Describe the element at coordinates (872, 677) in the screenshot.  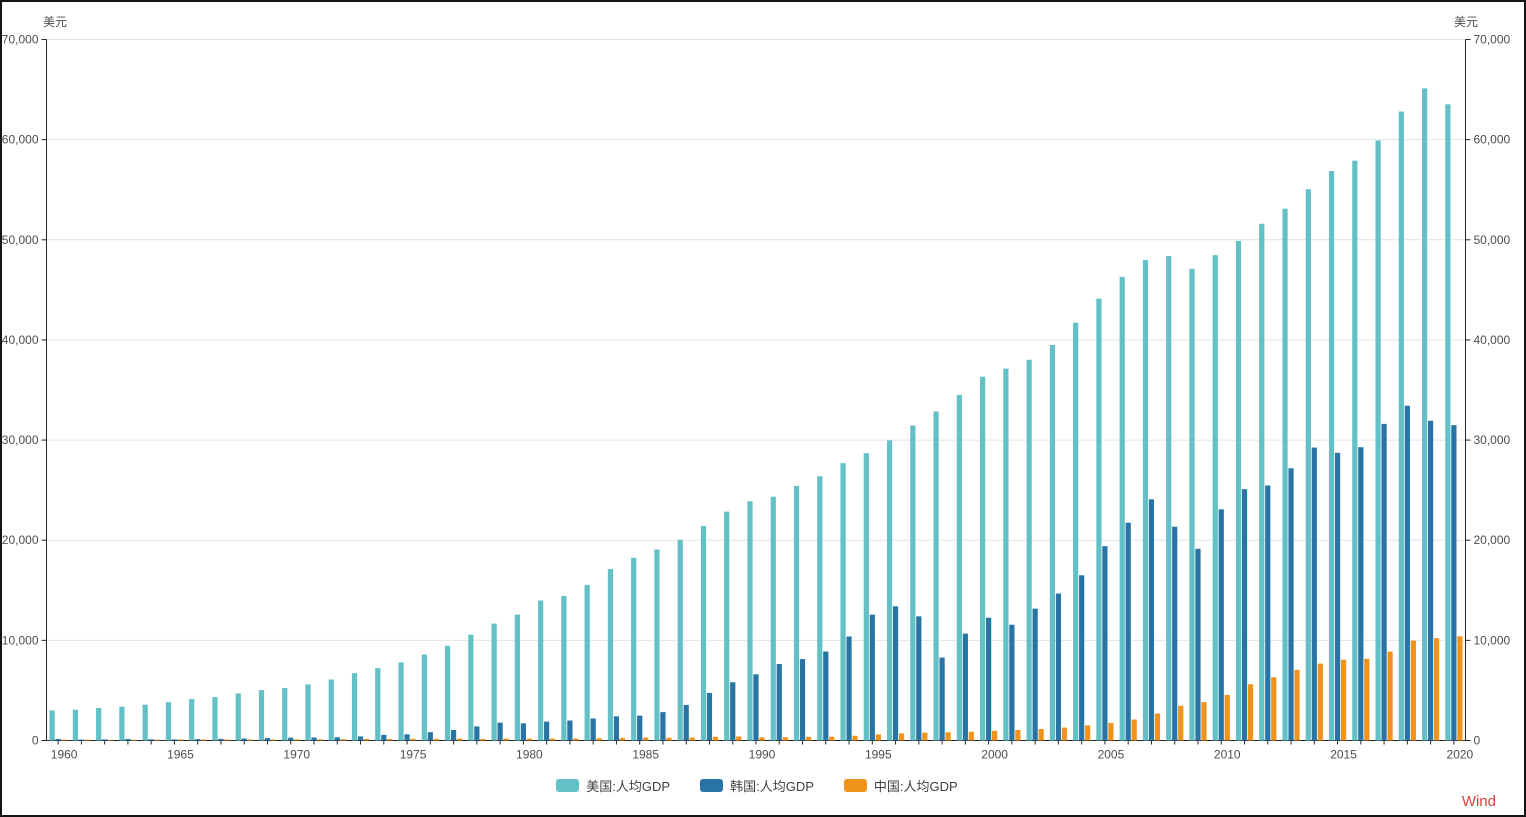
I see `bar-1995-series1` at that location.